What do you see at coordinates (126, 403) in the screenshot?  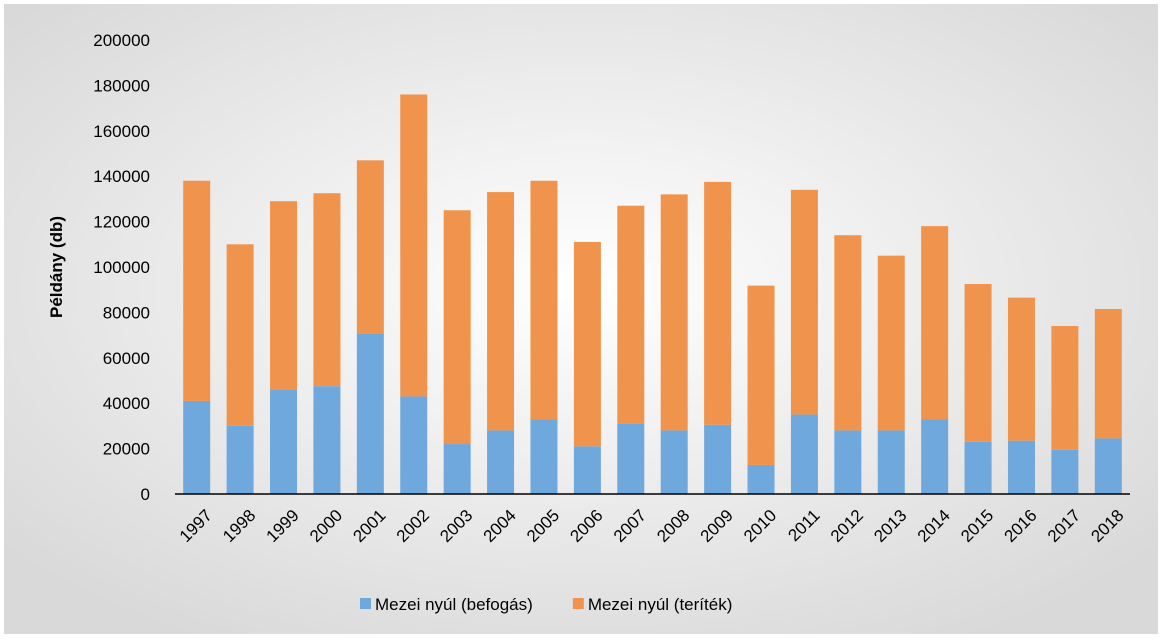 I see `y-tick-label: 40000` at bounding box center [126, 403].